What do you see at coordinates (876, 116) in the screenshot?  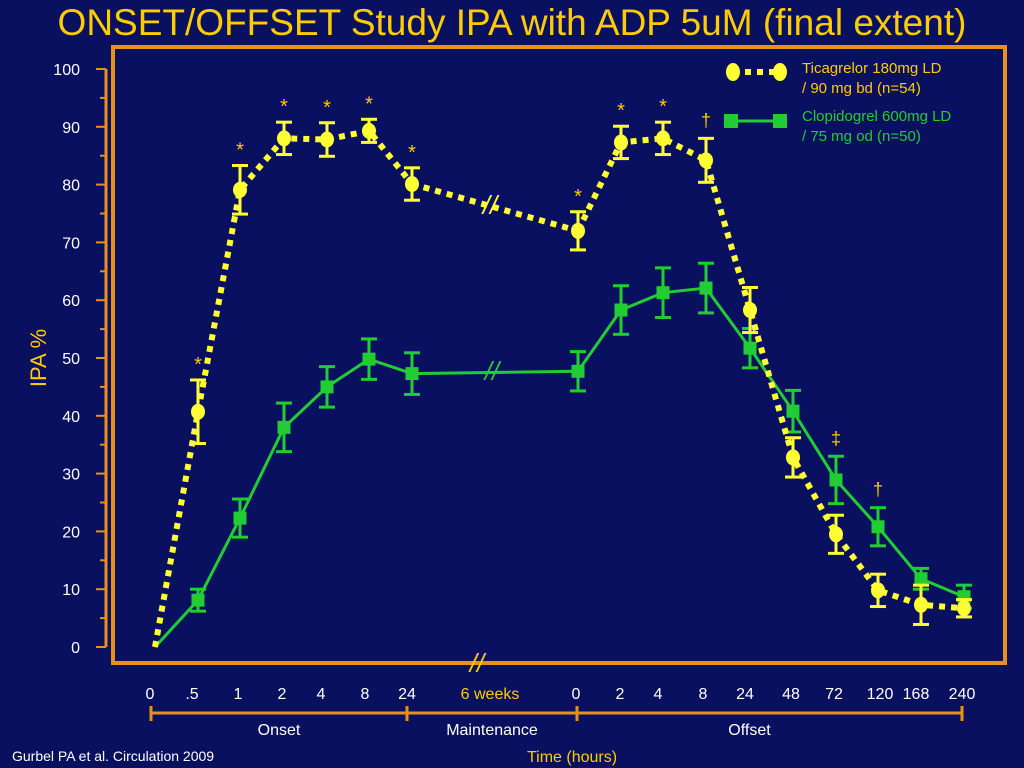 I see `legend-clopidogrel-text: Clopidogrel 600mg LD` at bounding box center [876, 116].